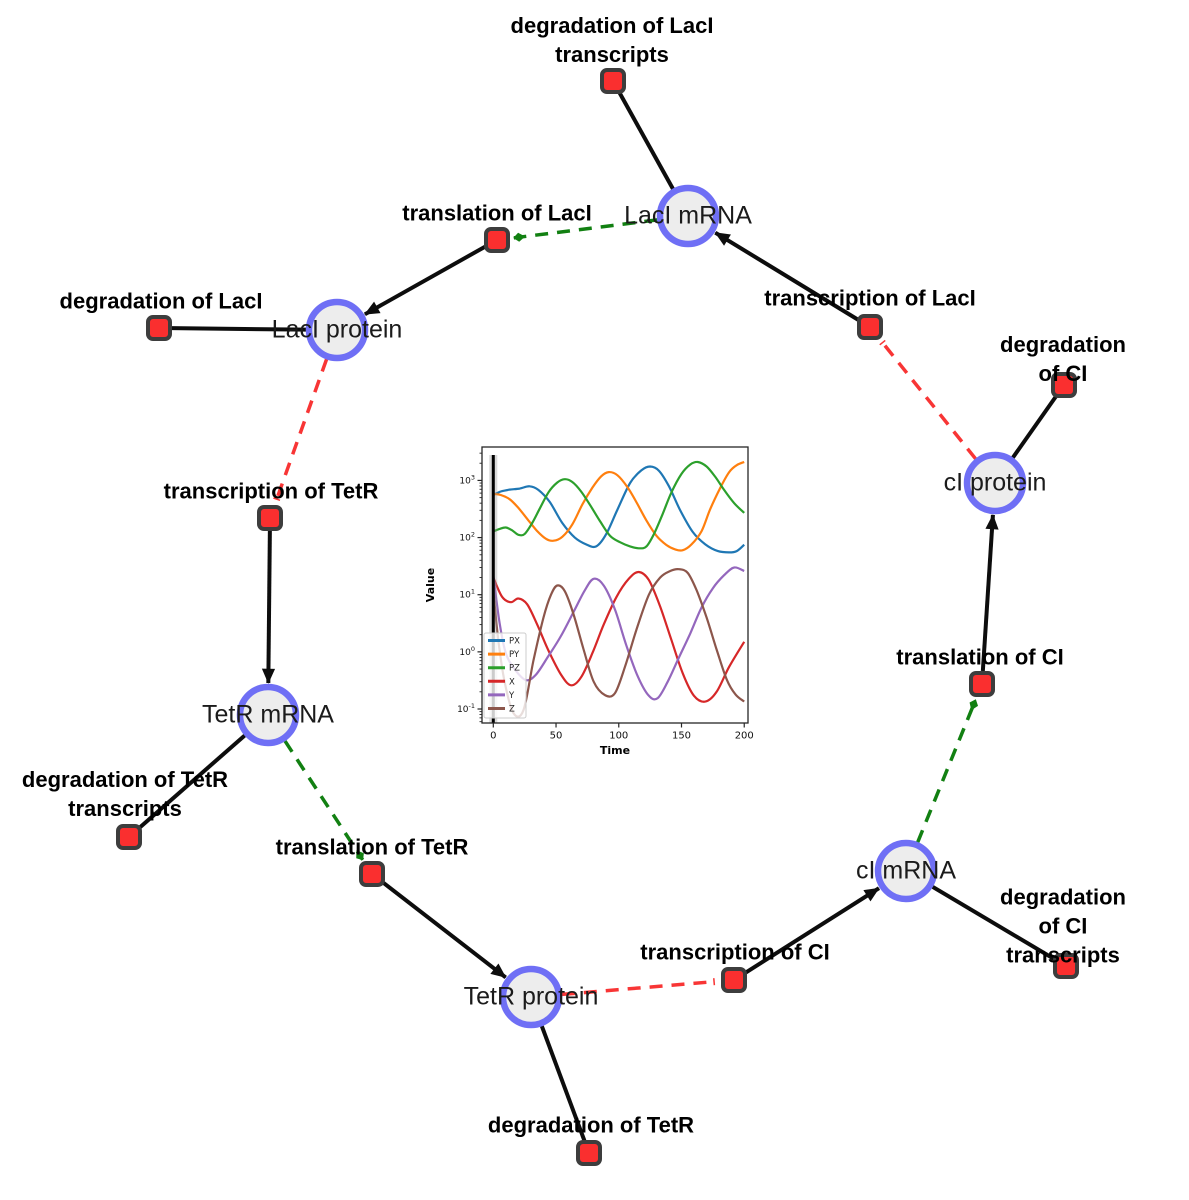  I want to click on y-tick-label: 10⁰, so click(467, 651).